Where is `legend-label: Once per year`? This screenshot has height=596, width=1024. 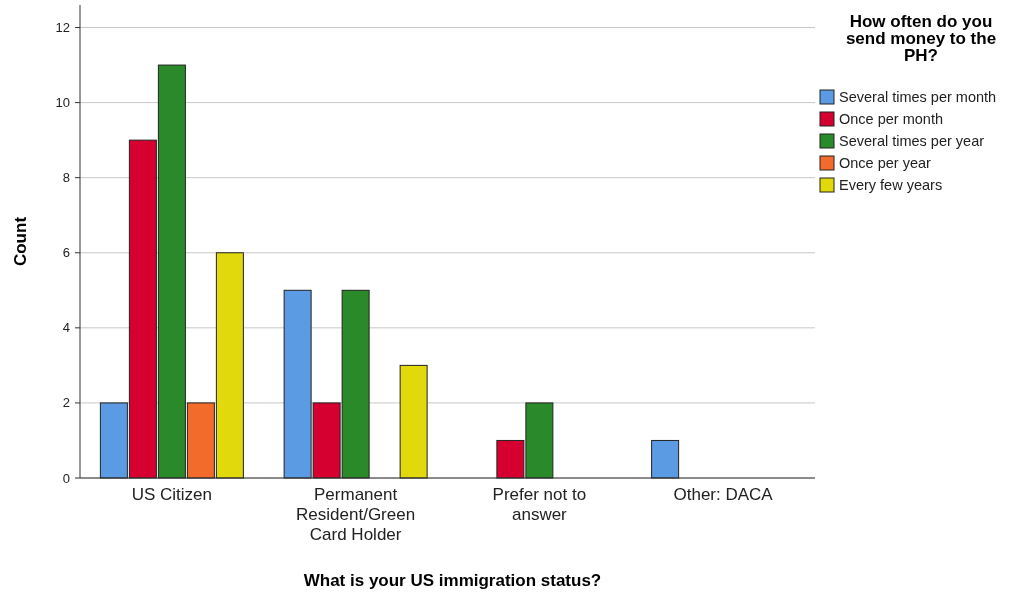
legend-label: Once per year is located at coordinates (885, 163).